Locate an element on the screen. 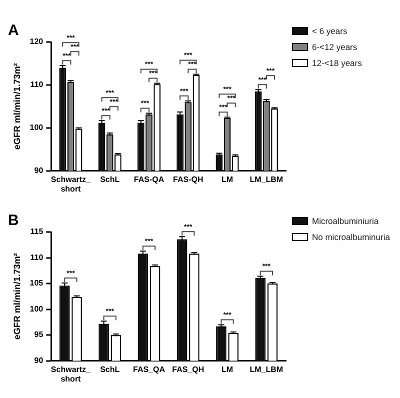 This screenshot has width=400, height=398. chart-title: A is located at coordinates (13, 31).